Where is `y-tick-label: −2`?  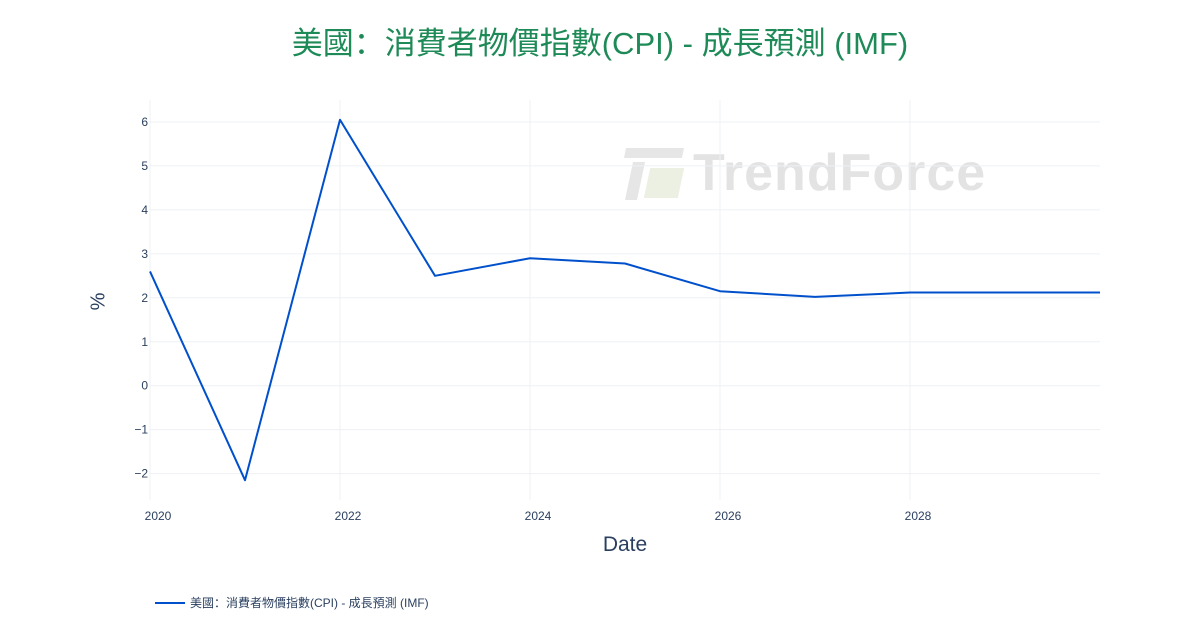
y-tick-label: −2 is located at coordinates (141, 474).